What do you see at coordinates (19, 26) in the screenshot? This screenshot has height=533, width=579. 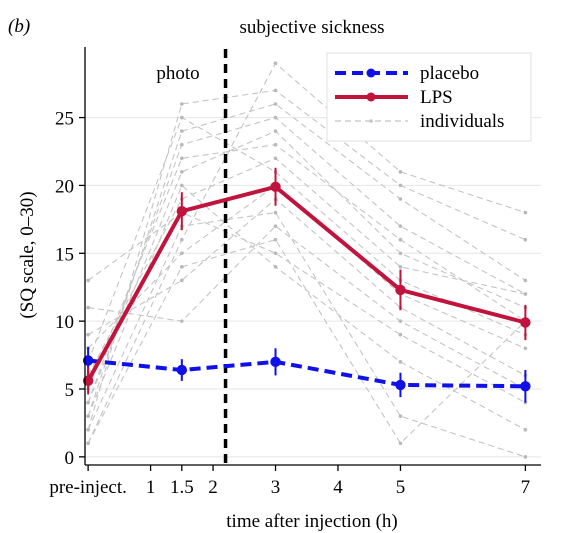 I see `panel-label: (b)` at bounding box center [19, 26].